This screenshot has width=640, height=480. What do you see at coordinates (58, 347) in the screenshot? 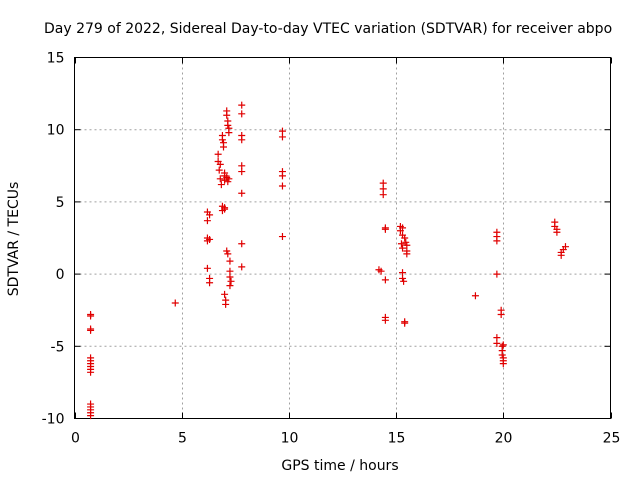
I see `y-tick-label: -5` at bounding box center [58, 347].